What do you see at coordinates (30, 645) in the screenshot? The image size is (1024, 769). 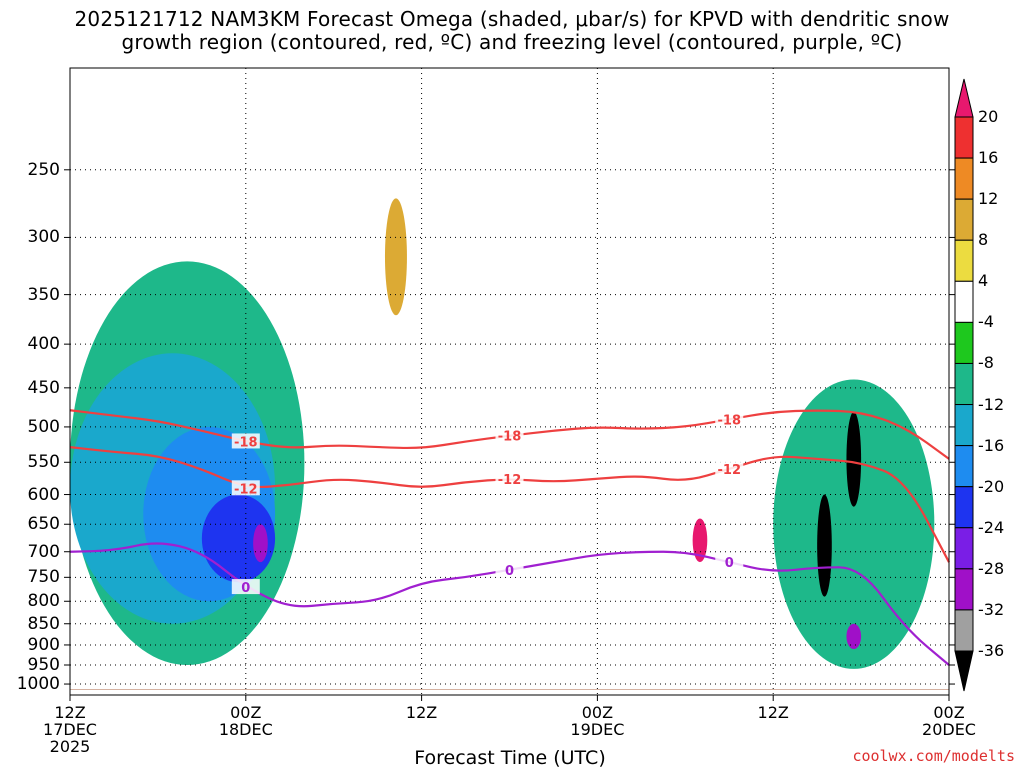 I see `y-tick-label-900: 900` at bounding box center [30, 645].